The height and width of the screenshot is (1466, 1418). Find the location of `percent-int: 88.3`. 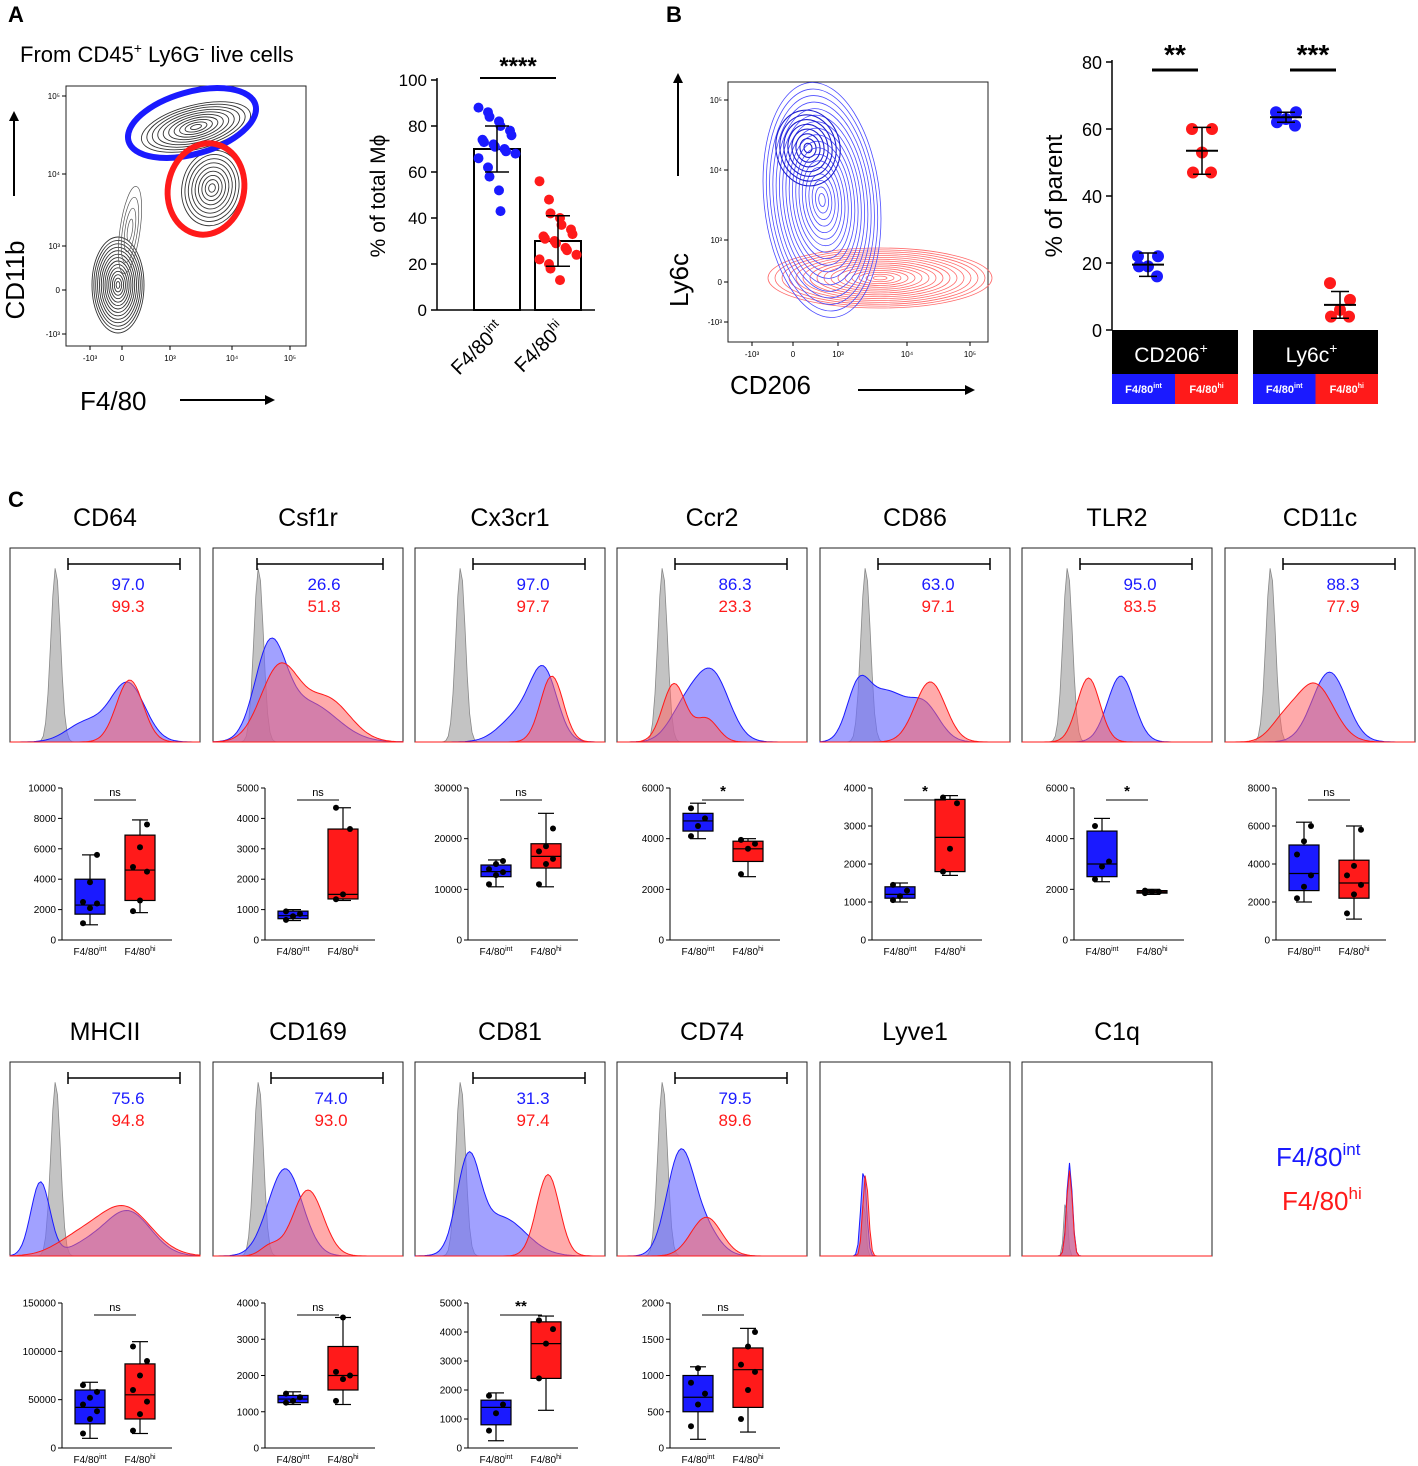

percent-int: 88.3 is located at coordinates (1342, 584).